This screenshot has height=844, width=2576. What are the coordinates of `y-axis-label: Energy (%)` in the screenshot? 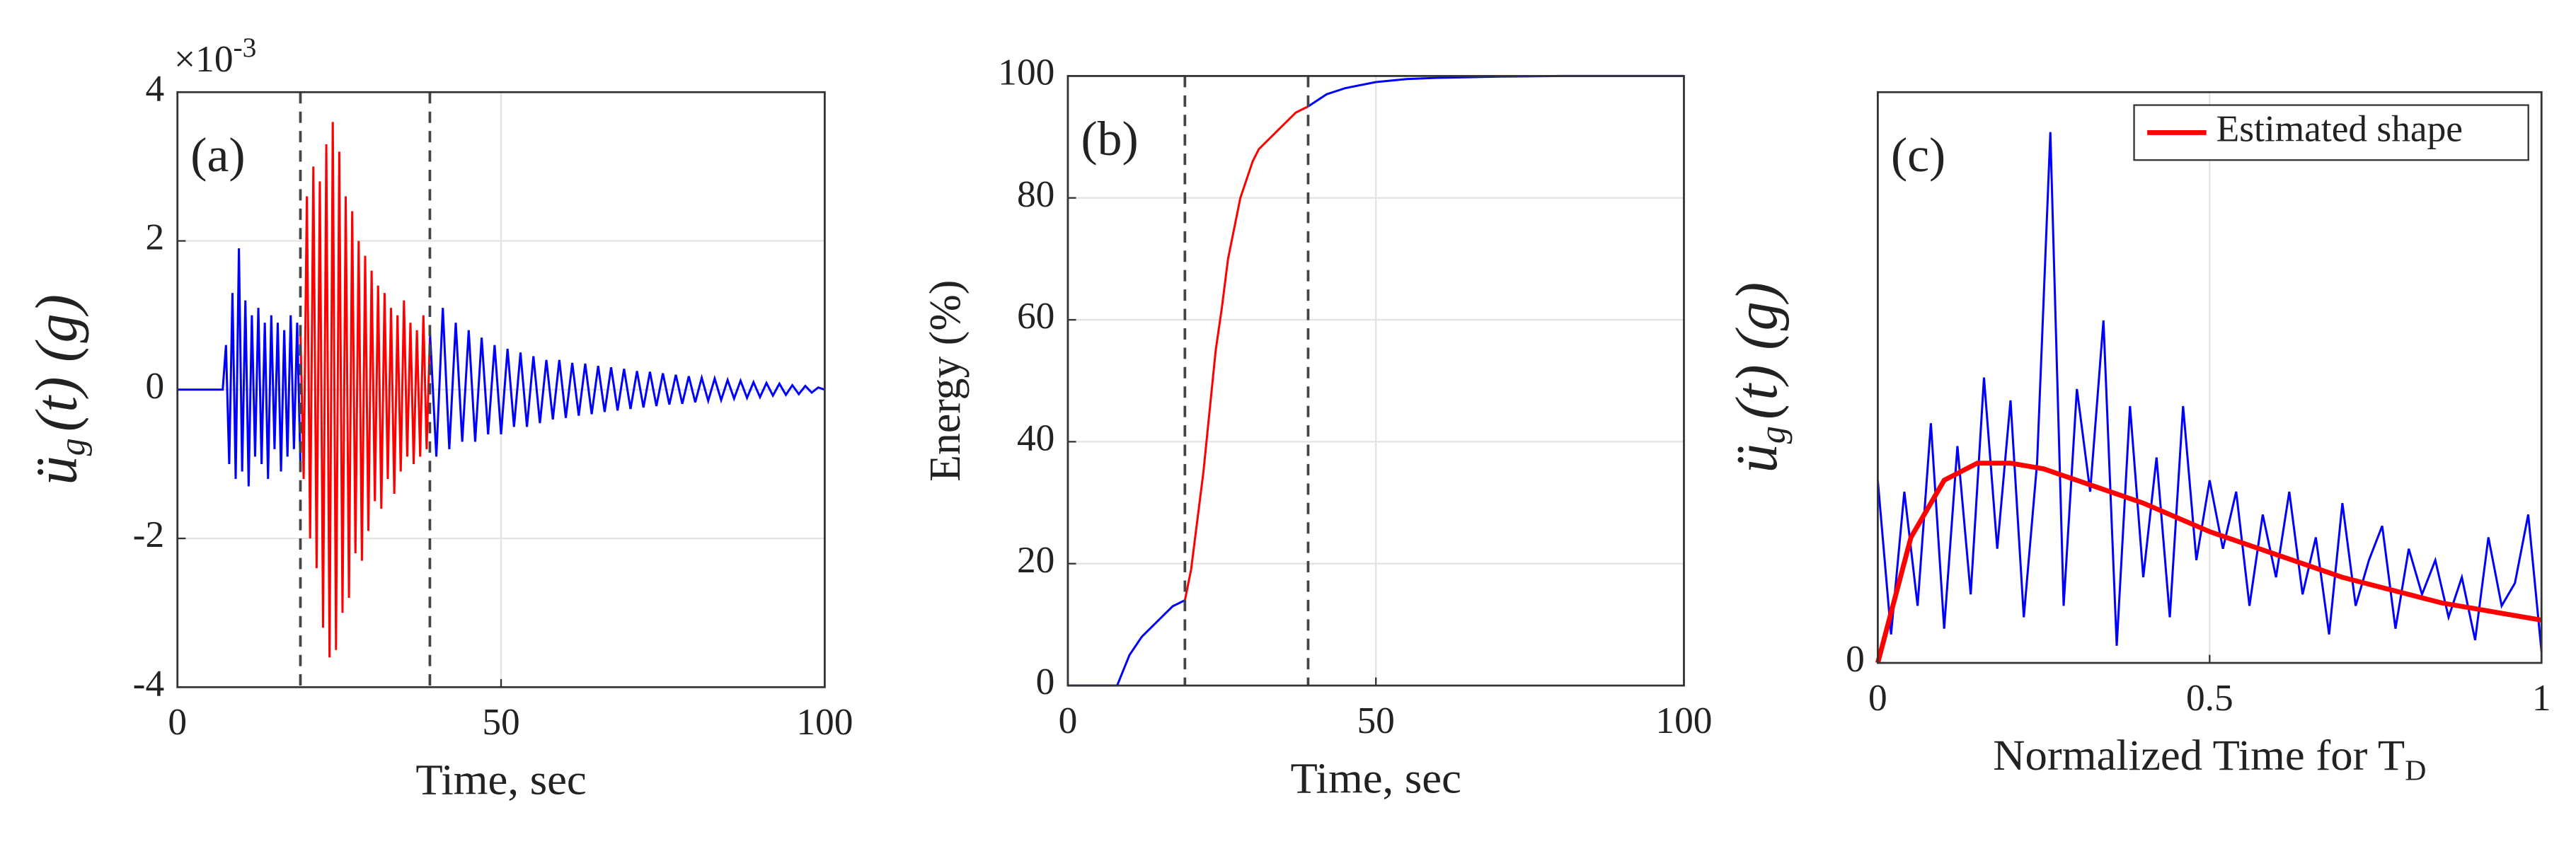 It's located at (946, 381).